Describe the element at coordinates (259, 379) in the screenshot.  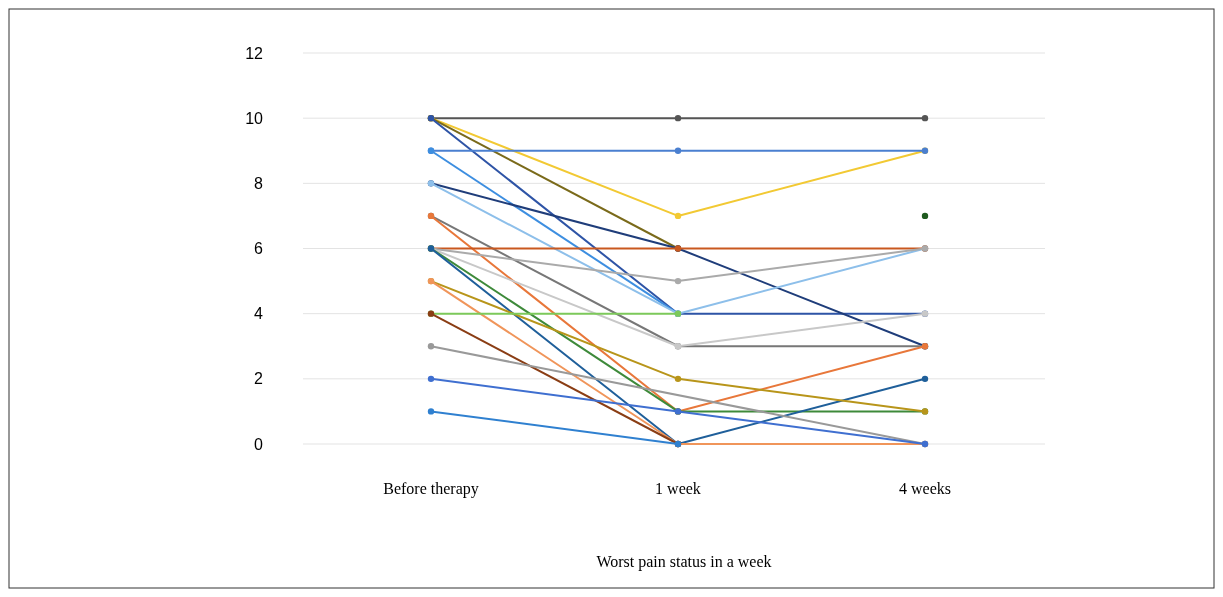
I see `y-tick-label: 2` at that location.